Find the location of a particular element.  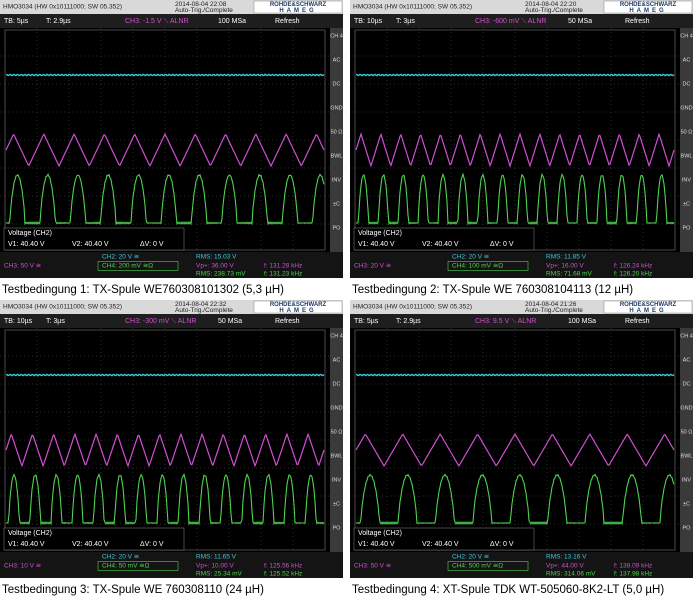

timebase: TB: 10µs is located at coordinates (18, 321).